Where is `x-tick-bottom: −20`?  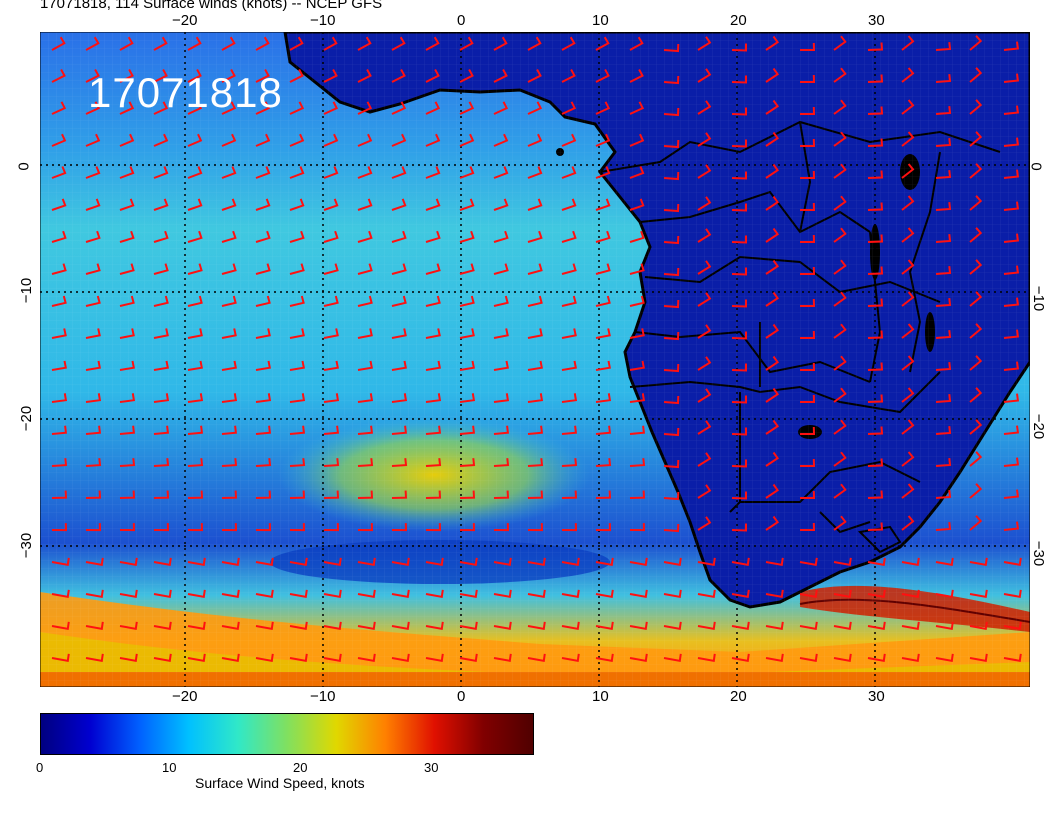
x-tick-bottom: −20 is located at coordinates (185, 696).